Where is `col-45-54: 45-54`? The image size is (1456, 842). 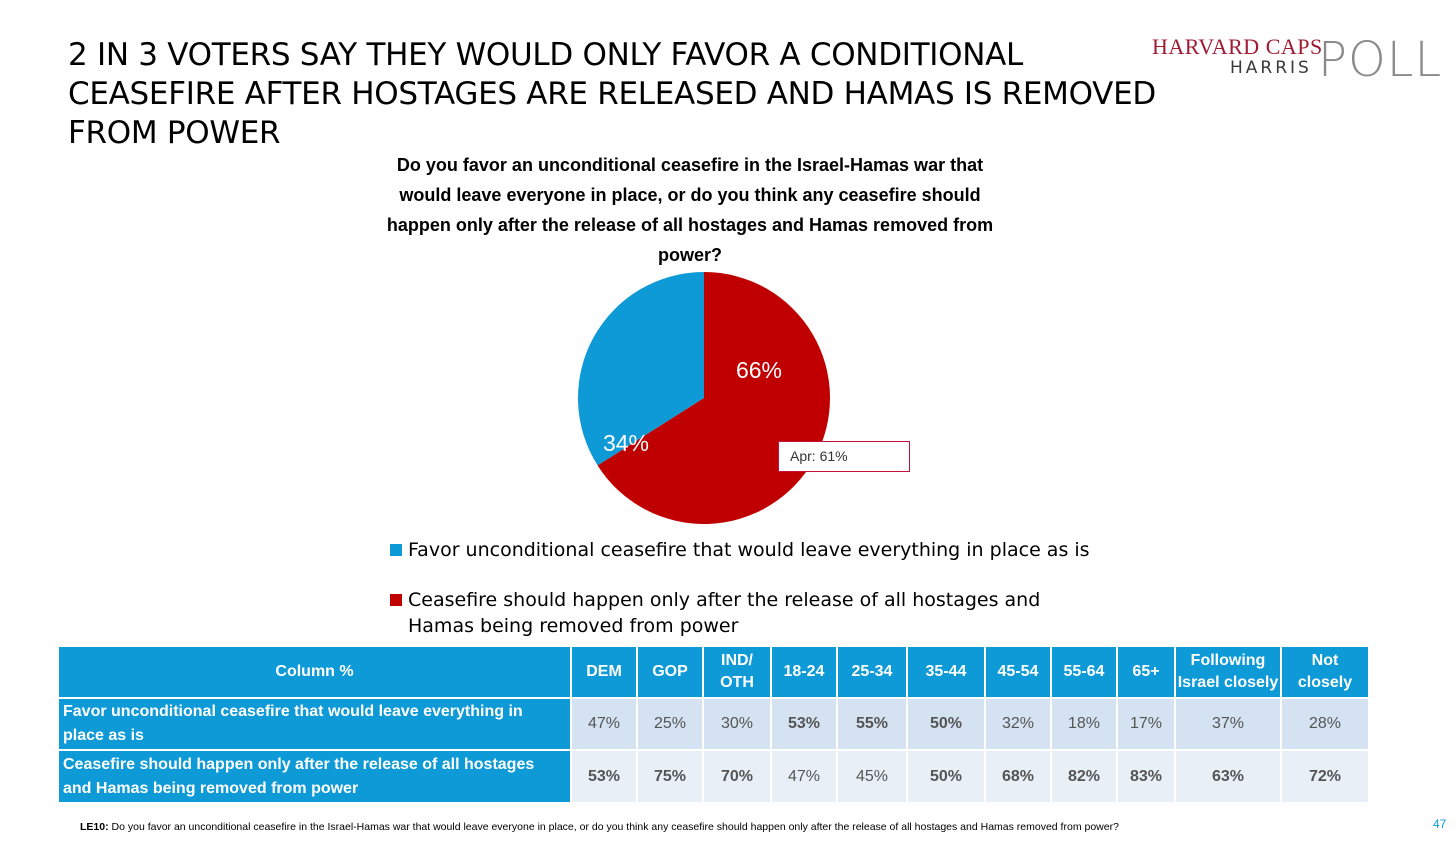 col-45-54: 45-54 is located at coordinates (1018, 672).